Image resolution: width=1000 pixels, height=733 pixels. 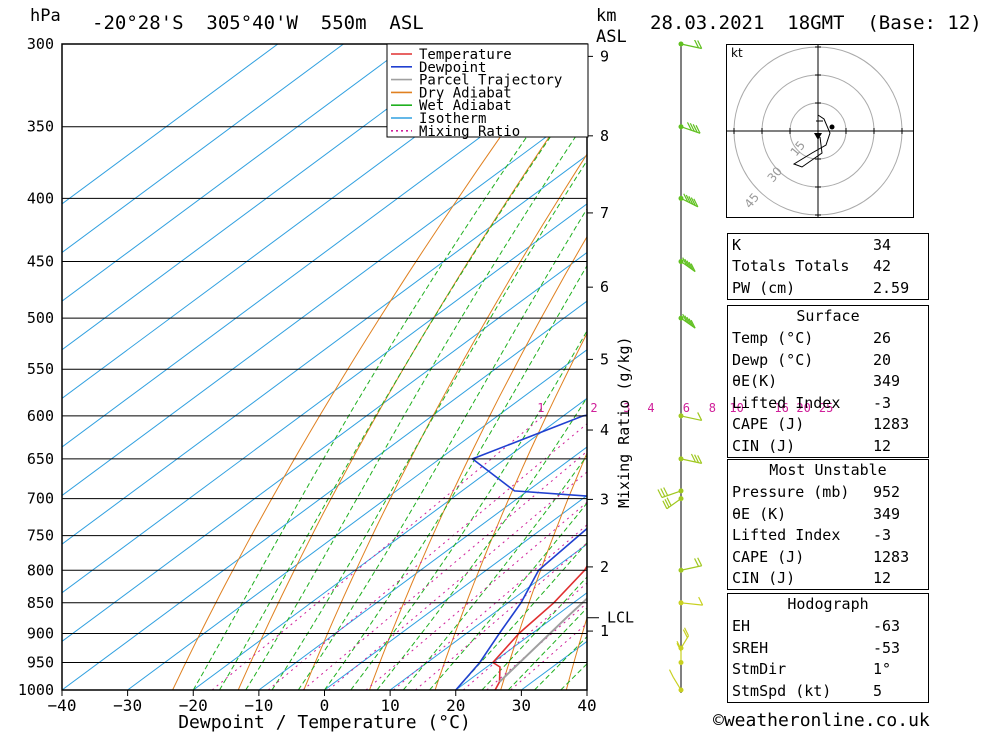 What do you see at coordinates (741, 626) in the screenshot?
I see `param-label: EH` at bounding box center [741, 626].